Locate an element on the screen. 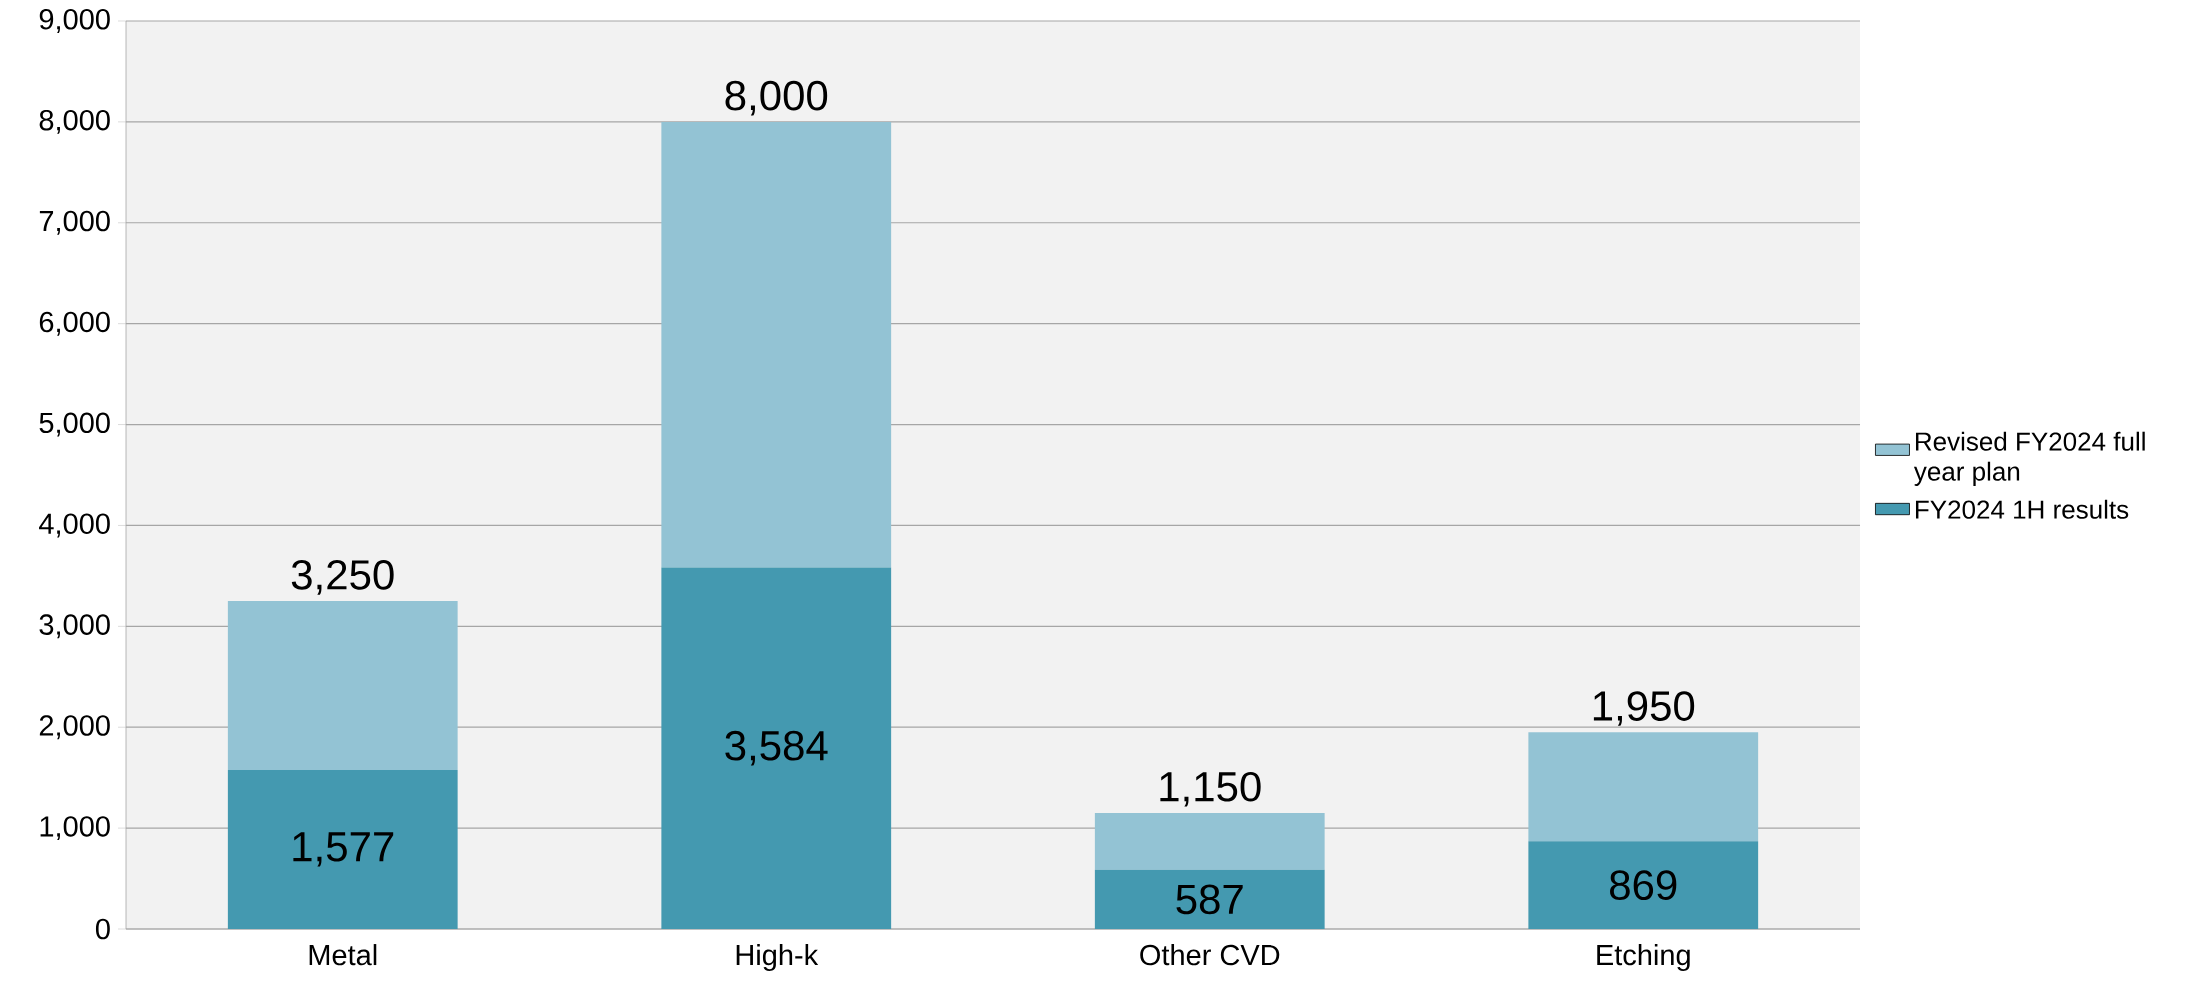  total-label: 8,000 is located at coordinates (776, 98).